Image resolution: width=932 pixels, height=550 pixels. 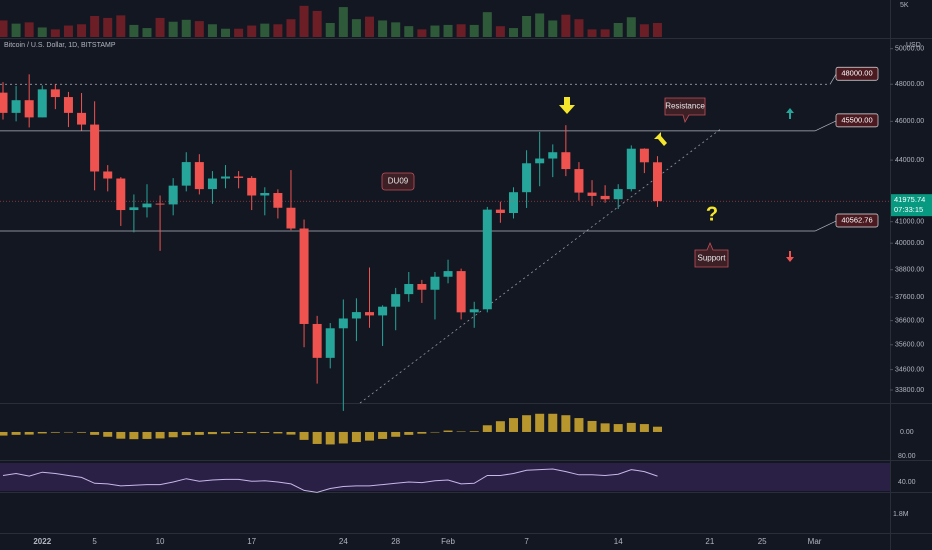 I want to click on y-tick-label: 40000.00, so click(x=909, y=243).